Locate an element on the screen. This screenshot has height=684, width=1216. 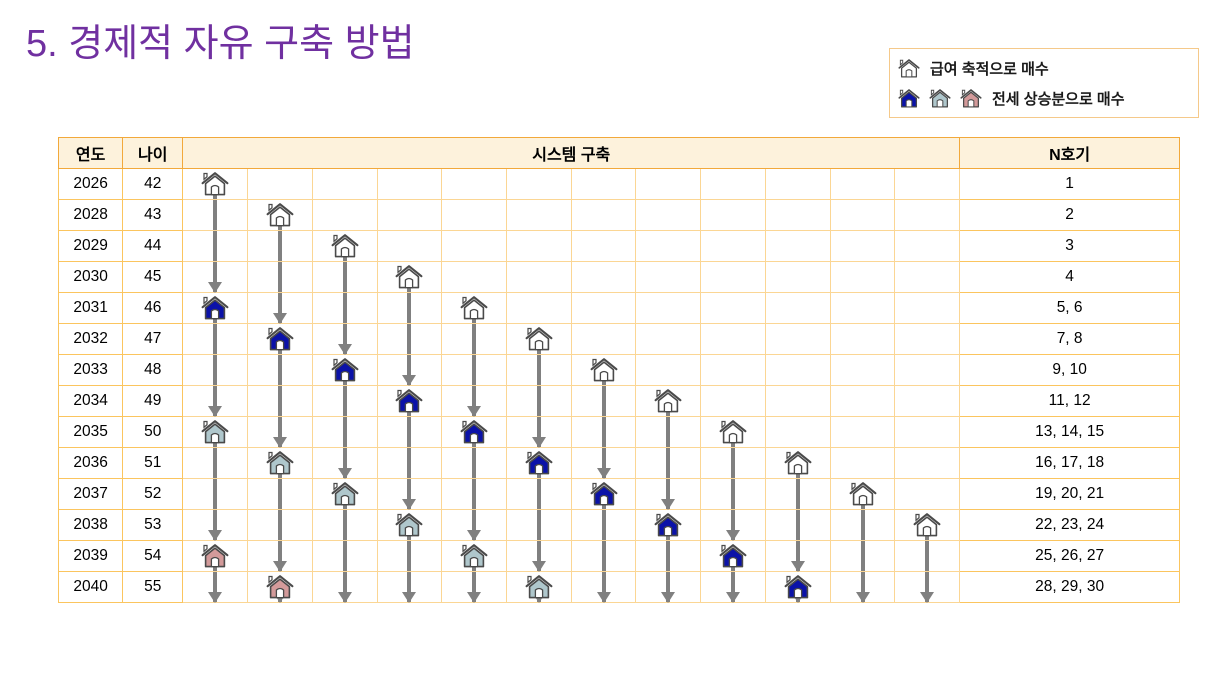
cell-system-r12-c9 is located at coordinates (797, 556).